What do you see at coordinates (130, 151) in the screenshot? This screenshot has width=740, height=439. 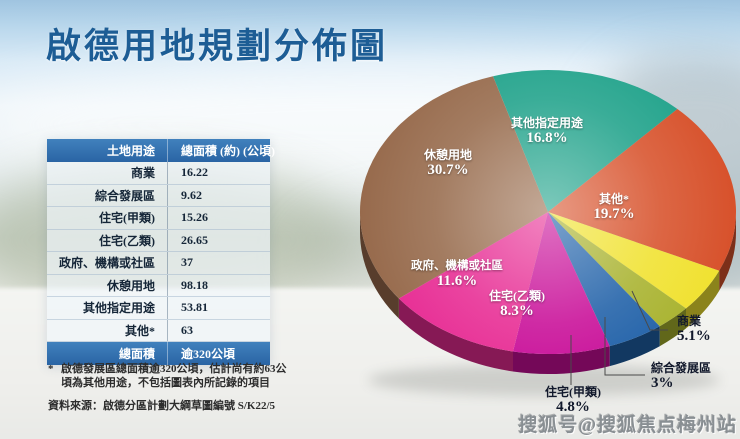 I see `table-header-land-use: 土地用途` at bounding box center [130, 151].